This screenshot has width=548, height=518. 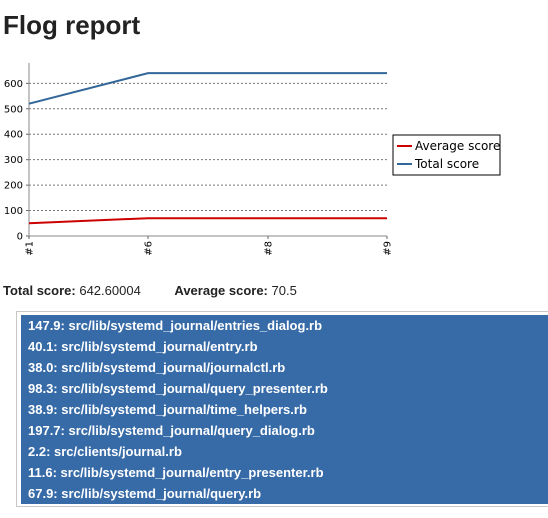 I want to click on y-tick-label: 200, so click(x=13, y=186).